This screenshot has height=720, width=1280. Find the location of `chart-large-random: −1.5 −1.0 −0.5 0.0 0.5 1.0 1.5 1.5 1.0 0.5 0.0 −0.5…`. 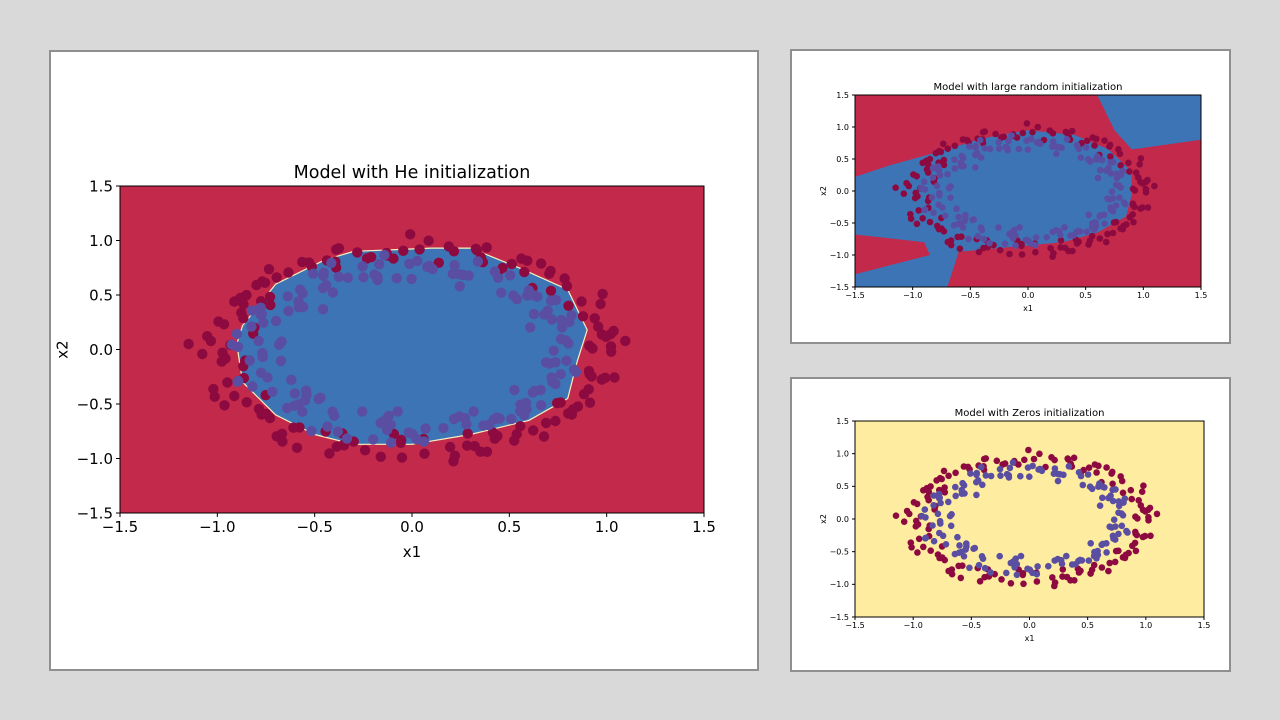

chart-large-random: −1.5 −1.0 −0.5 0.0 0.5 1.0 1.5 1.5 1.0 0.5 0.0 −0.5… is located at coordinates (1013, 197).